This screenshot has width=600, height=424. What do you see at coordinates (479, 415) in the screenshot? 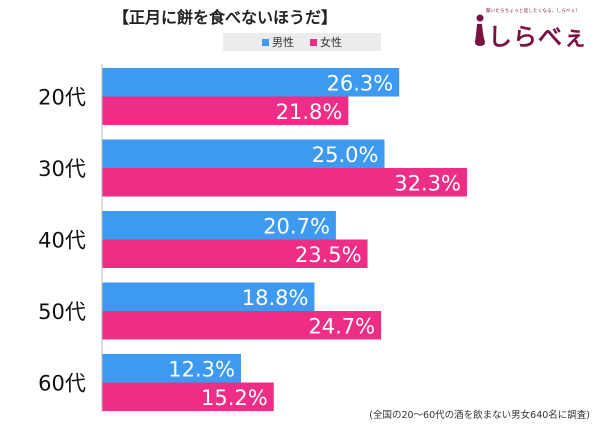
I see `footnote: (全国の20～60代の酒を飲まない男女640名に調査)` at bounding box center [479, 415].